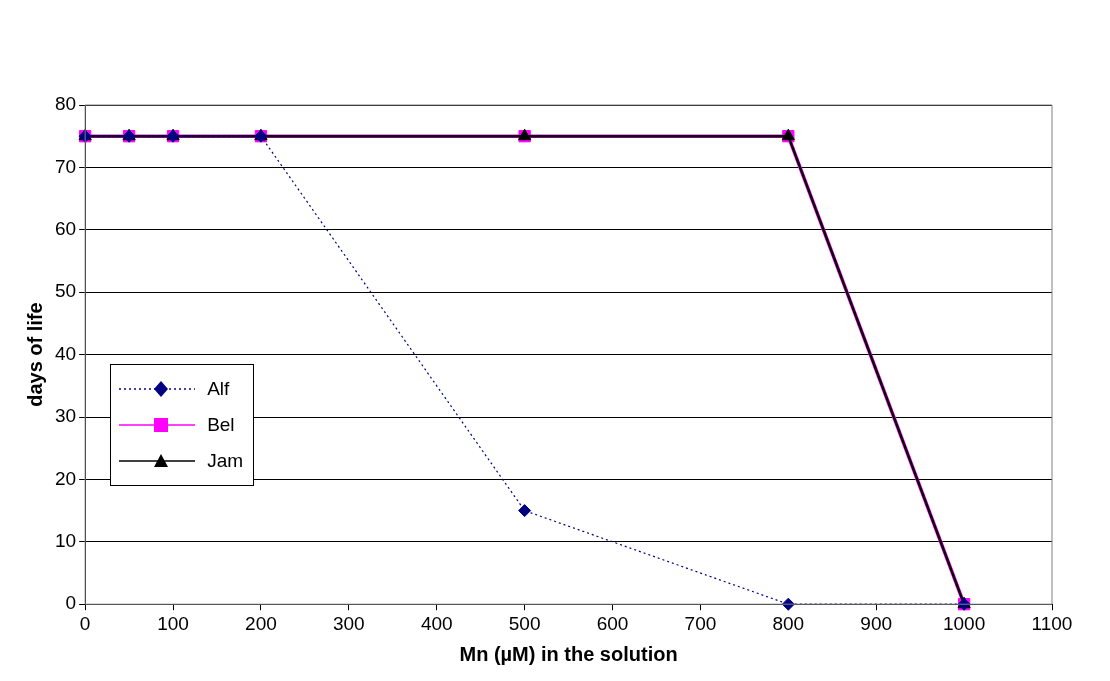 The image size is (1110, 681). I want to click on x-tick-label: 400, so click(436, 623).